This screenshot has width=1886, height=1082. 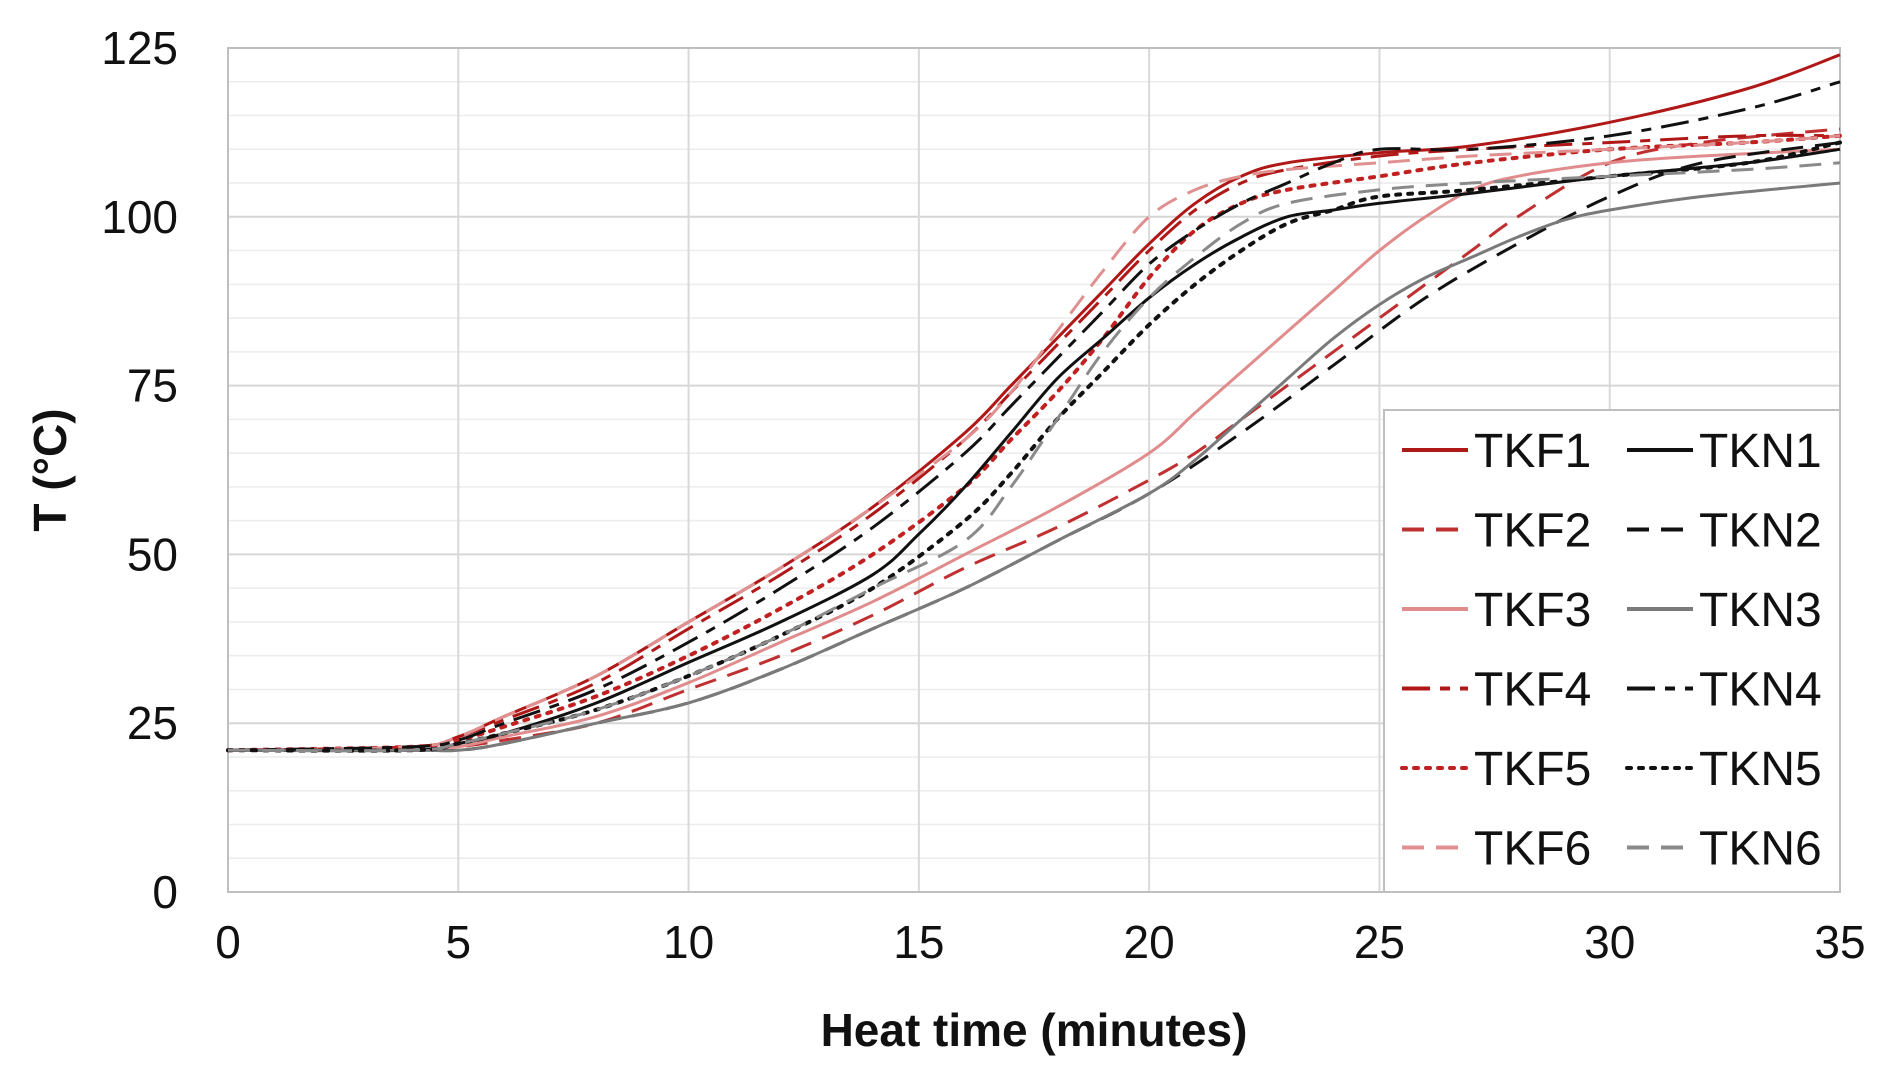 What do you see at coordinates (1839, 942) in the screenshot?
I see `x-tick-label: 35` at bounding box center [1839, 942].